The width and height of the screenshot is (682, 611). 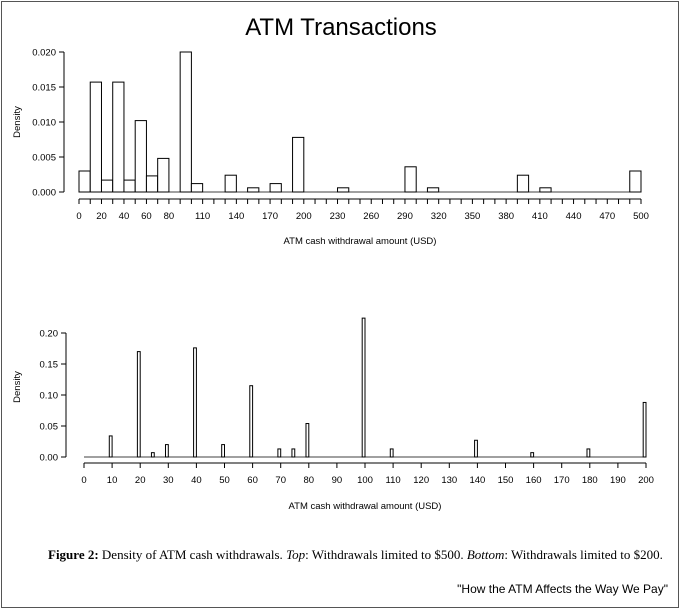 What do you see at coordinates (590, 480) in the screenshot?
I see `x-tick-label: 180` at bounding box center [590, 480].